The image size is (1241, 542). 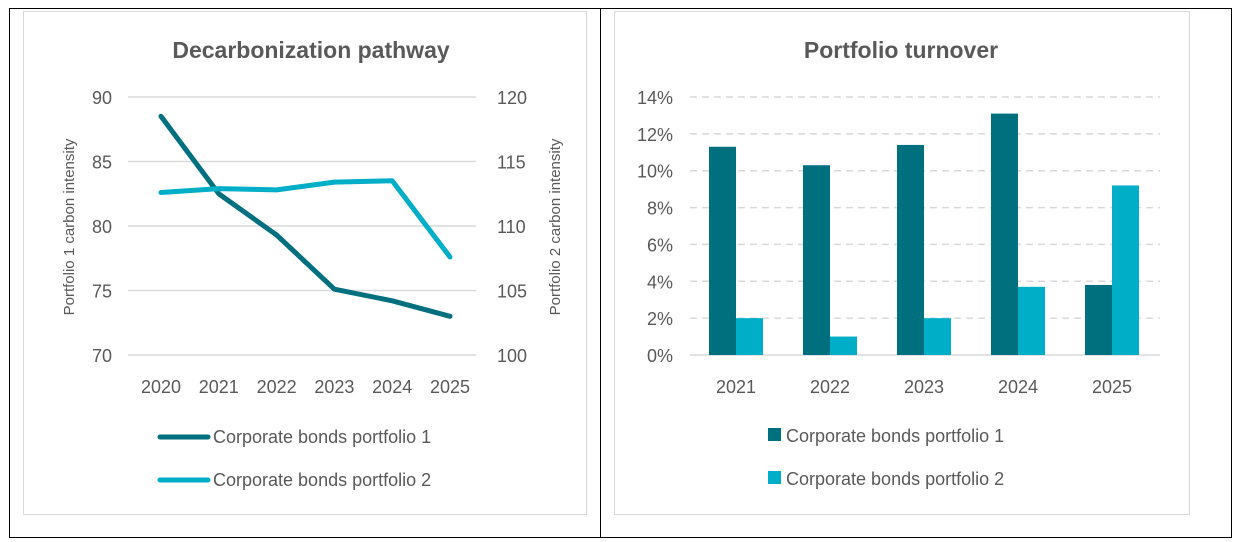 What do you see at coordinates (102, 98) in the screenshot?
I see `left-axis-tick-label: 90` at bounding box center [102, 98].